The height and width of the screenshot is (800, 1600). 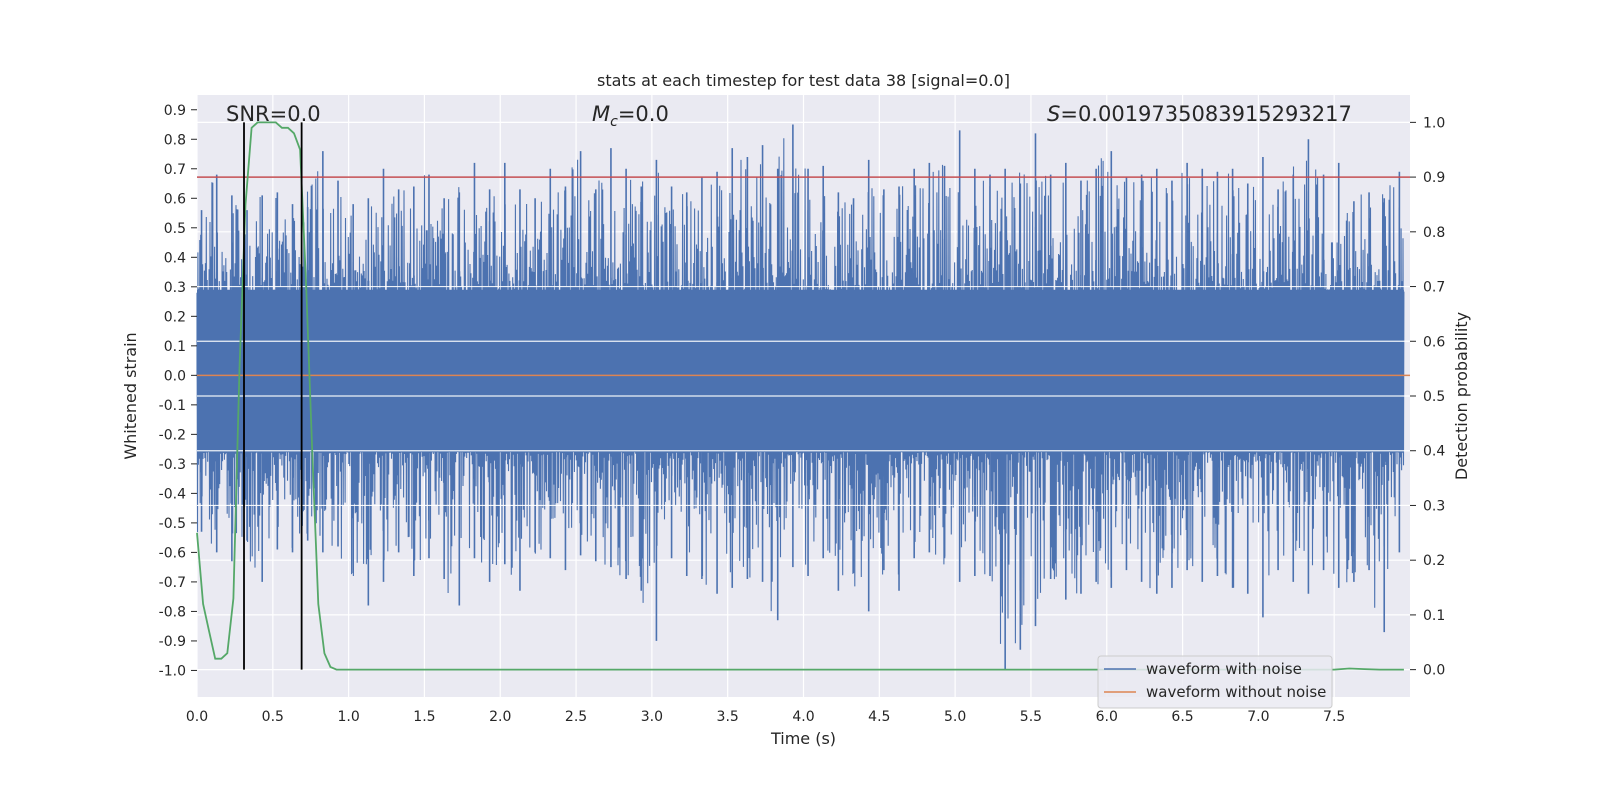 What do you see at coordinates (175, 288) in the screenshot?
I see `y-tick-label: 0.3` at bounding box center [175, 288].